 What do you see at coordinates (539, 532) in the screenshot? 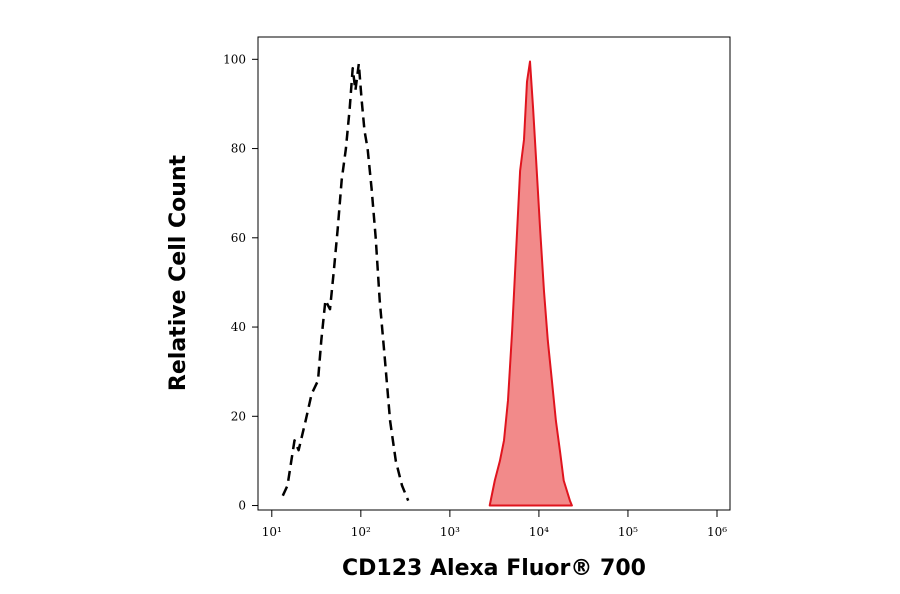
I see `x-tick-label: 10⁴` at bounding box center [539, 532].